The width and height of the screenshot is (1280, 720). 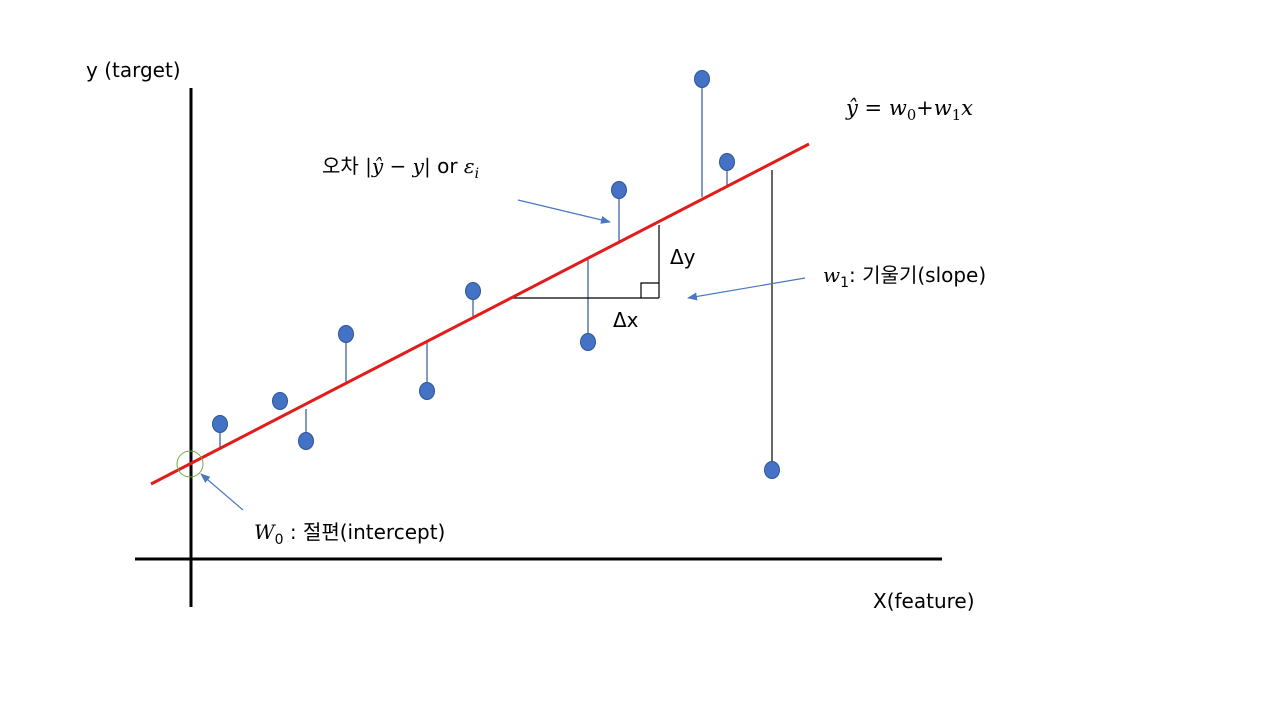 What do you see at coordinates (852, 108) in the screenshot?
I see `eq-yhat: ŷ` at bounding box center [852, 108].